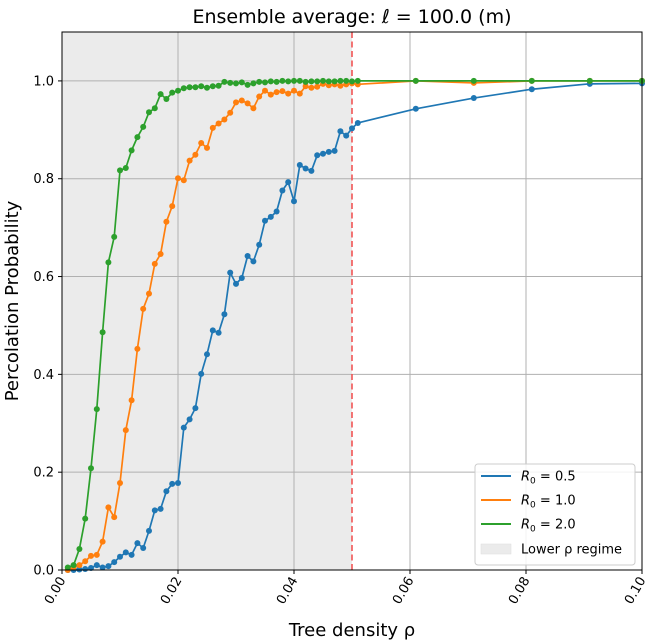  I want to click on legend-label: R0 = 2.0, so click(548, 526).